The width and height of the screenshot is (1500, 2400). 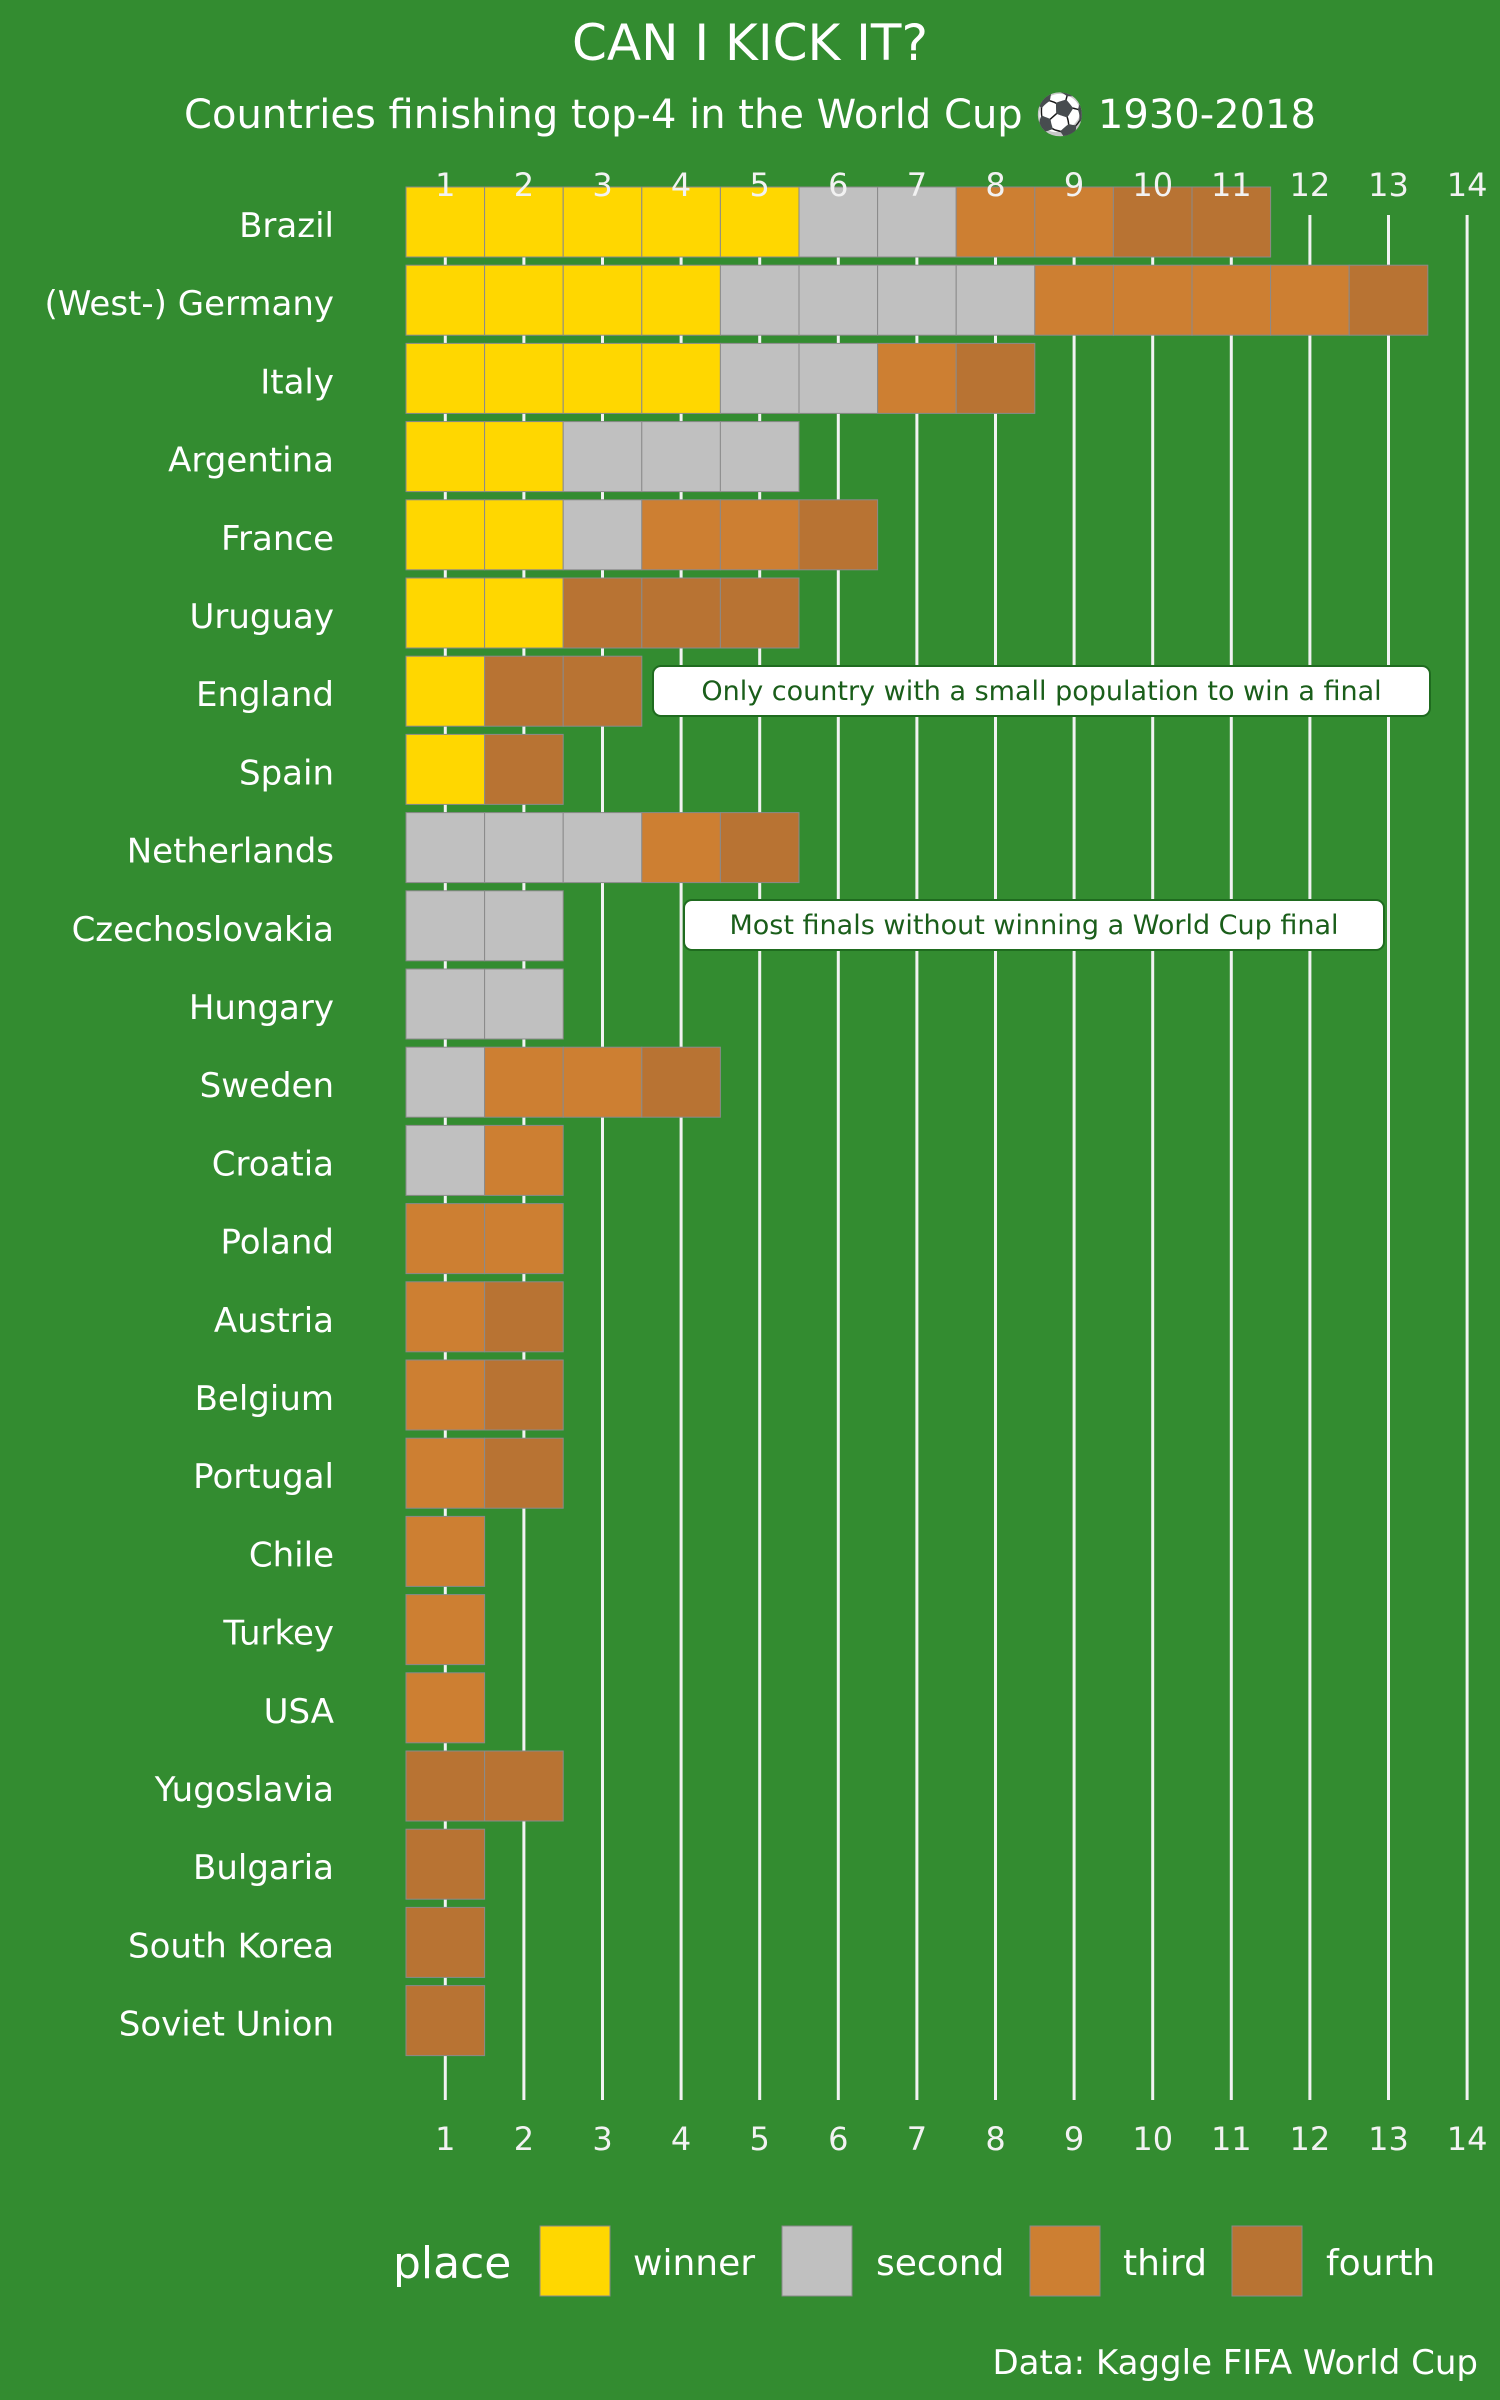 What do you see at coordinates (602, 185) in the screenshot?
I see `x-tick-label-top: 3` at bounding box center [602, 185].